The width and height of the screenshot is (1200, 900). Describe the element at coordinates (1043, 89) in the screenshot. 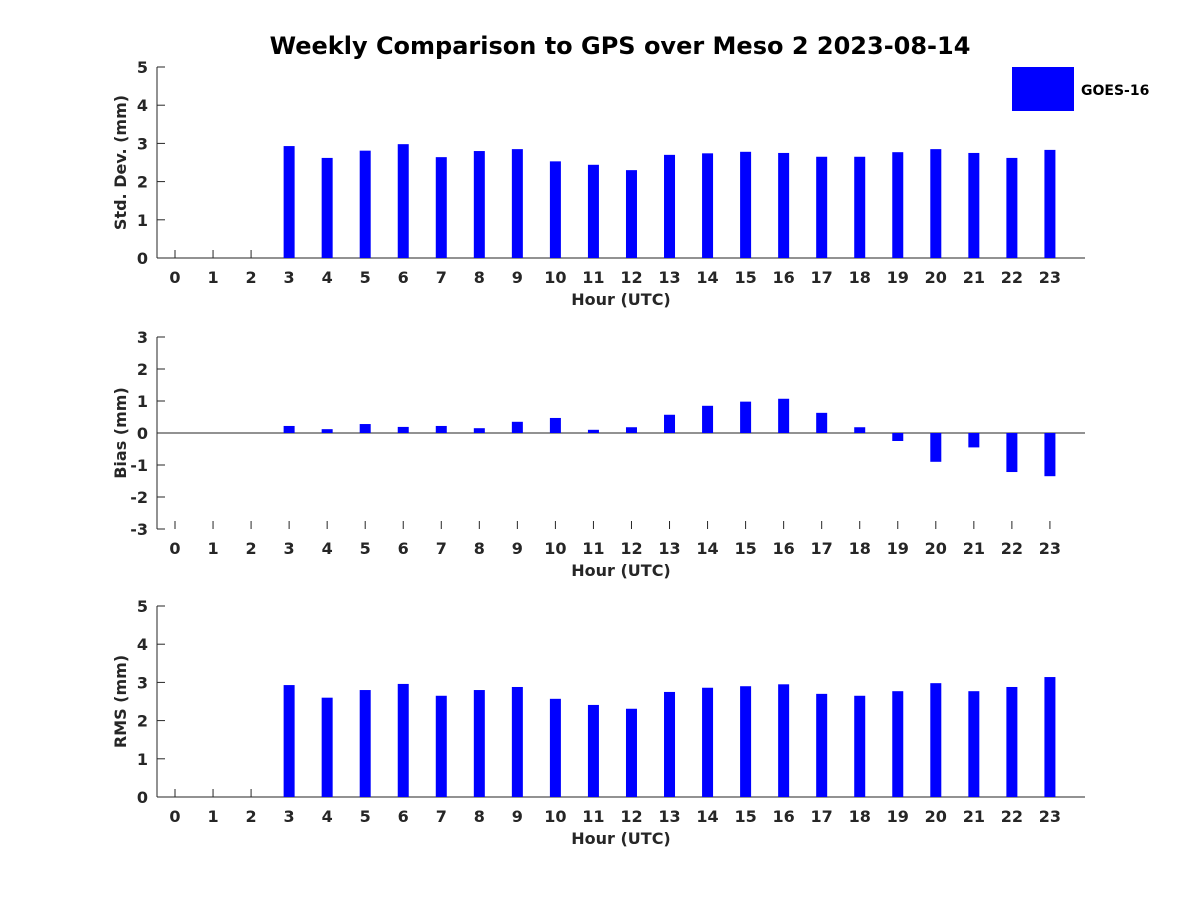

I see `legend-swatch` at that location.